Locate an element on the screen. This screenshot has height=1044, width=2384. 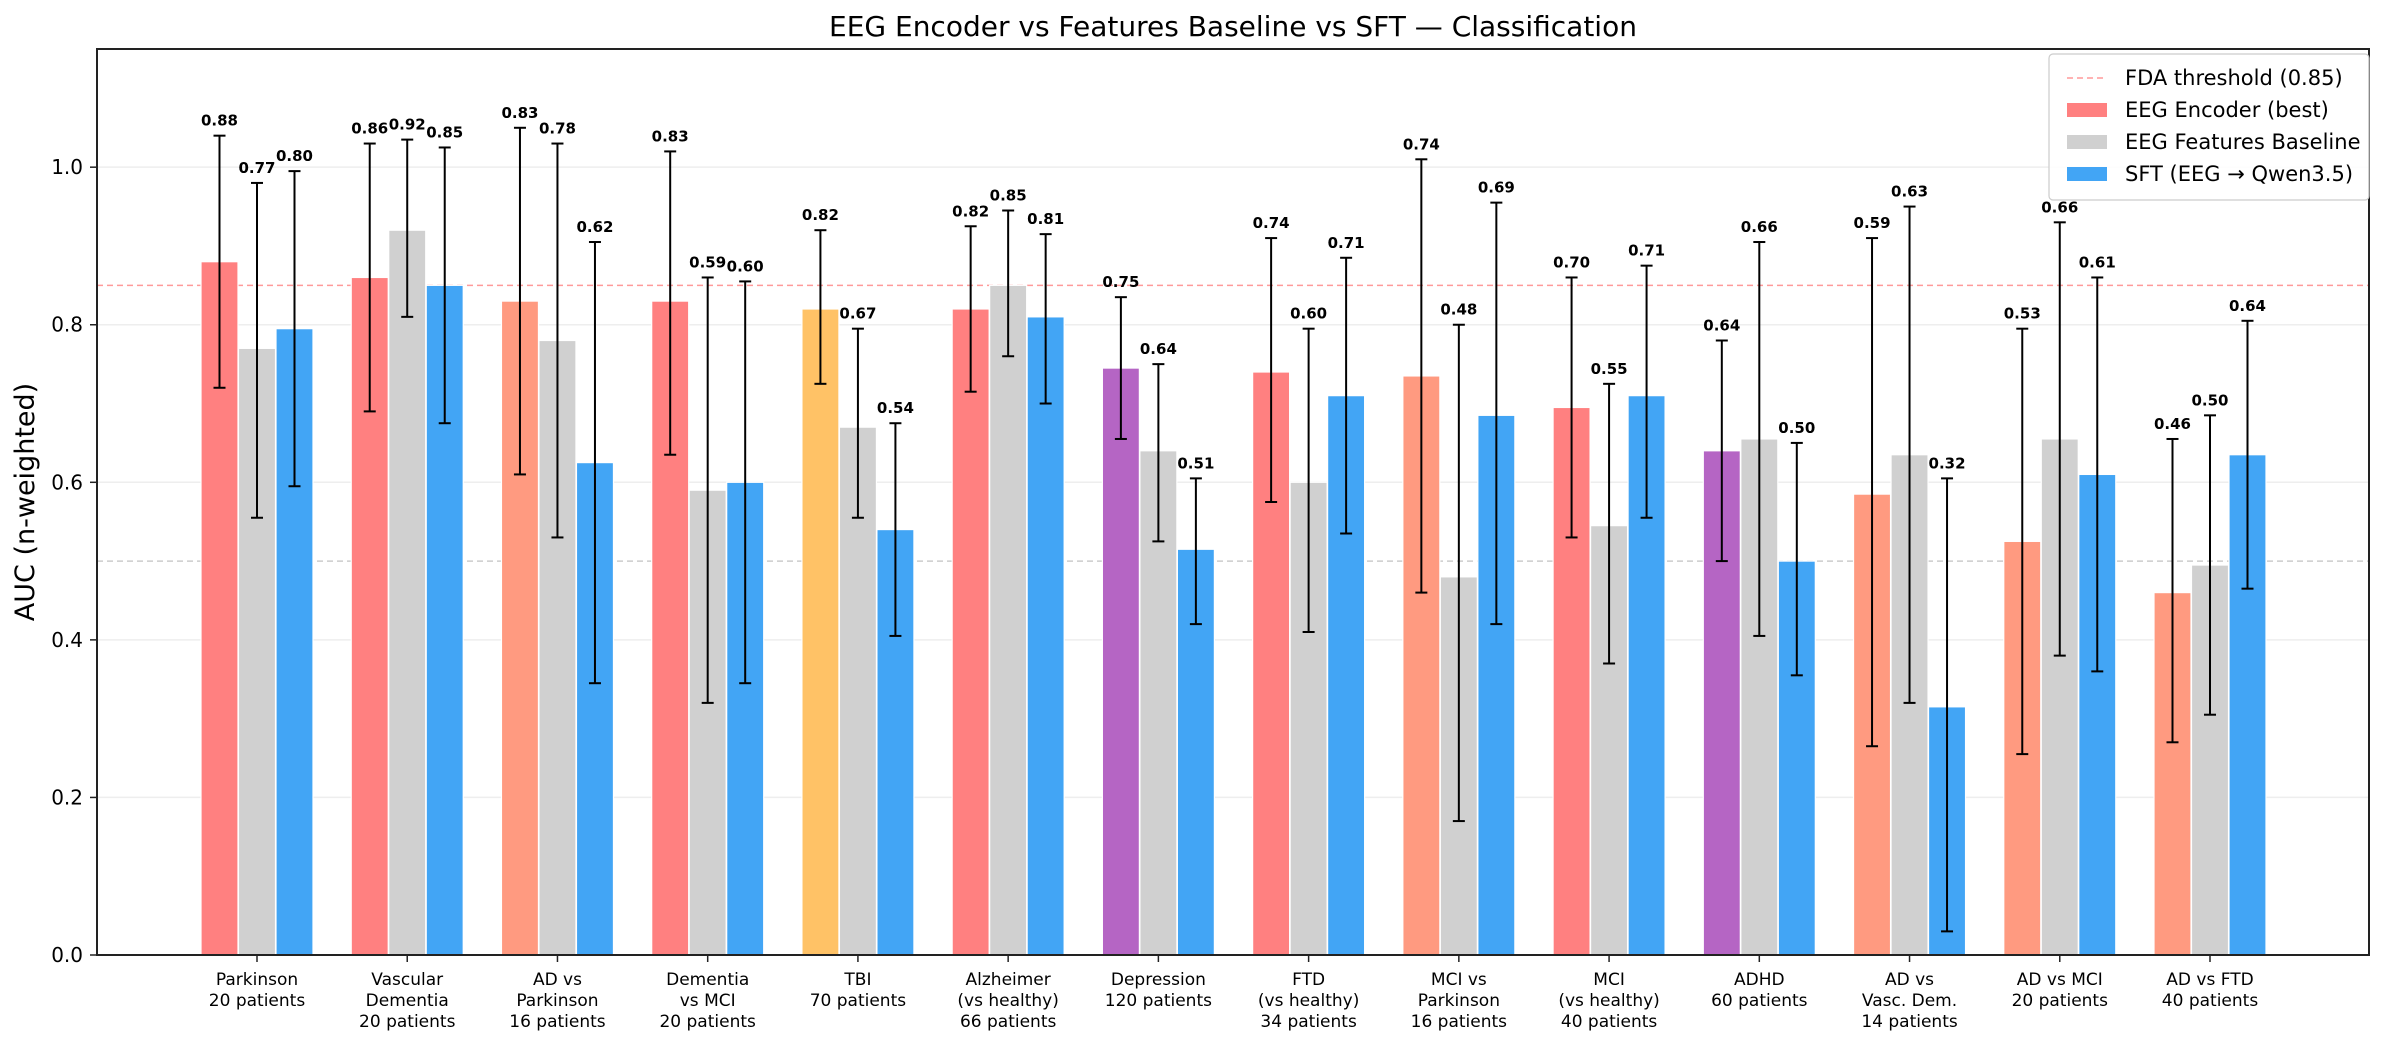
x-tick-label: MCI is located at coordinates (1609, 980).